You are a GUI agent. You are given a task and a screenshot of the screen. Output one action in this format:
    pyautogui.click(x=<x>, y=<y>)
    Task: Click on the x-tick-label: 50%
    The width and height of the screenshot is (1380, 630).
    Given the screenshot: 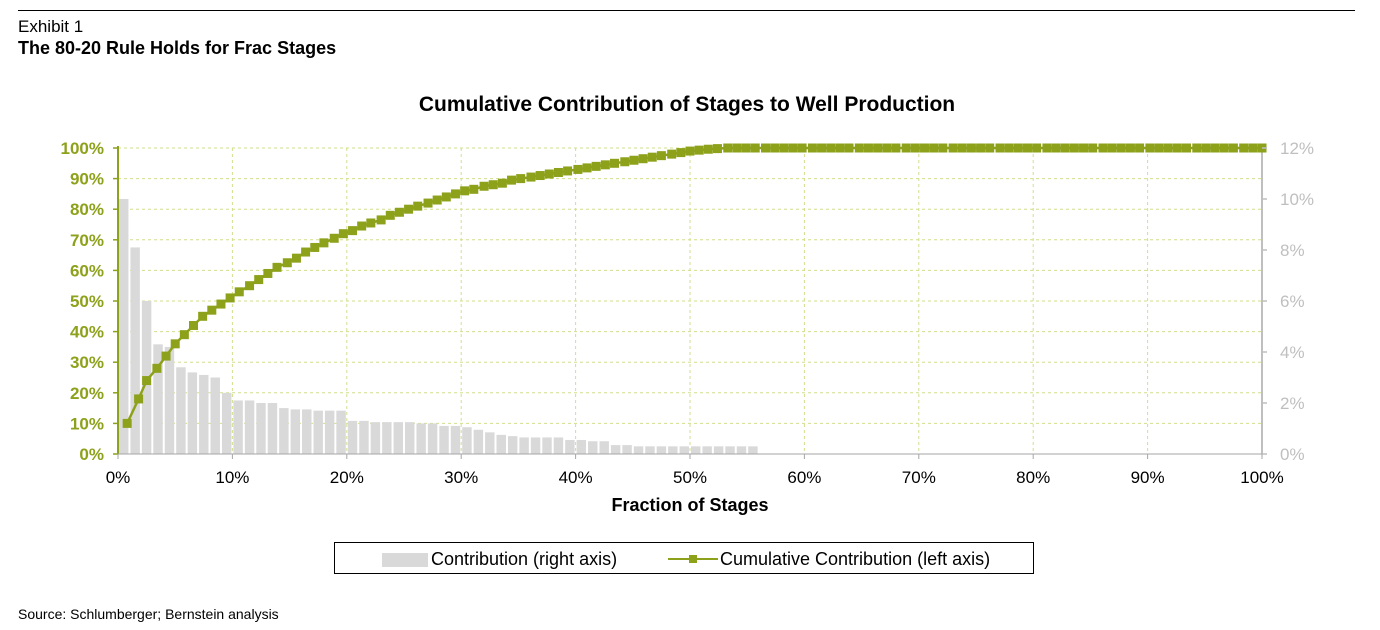 What is the action you would take?
    pyautogui.click(x=690, y=477)
    